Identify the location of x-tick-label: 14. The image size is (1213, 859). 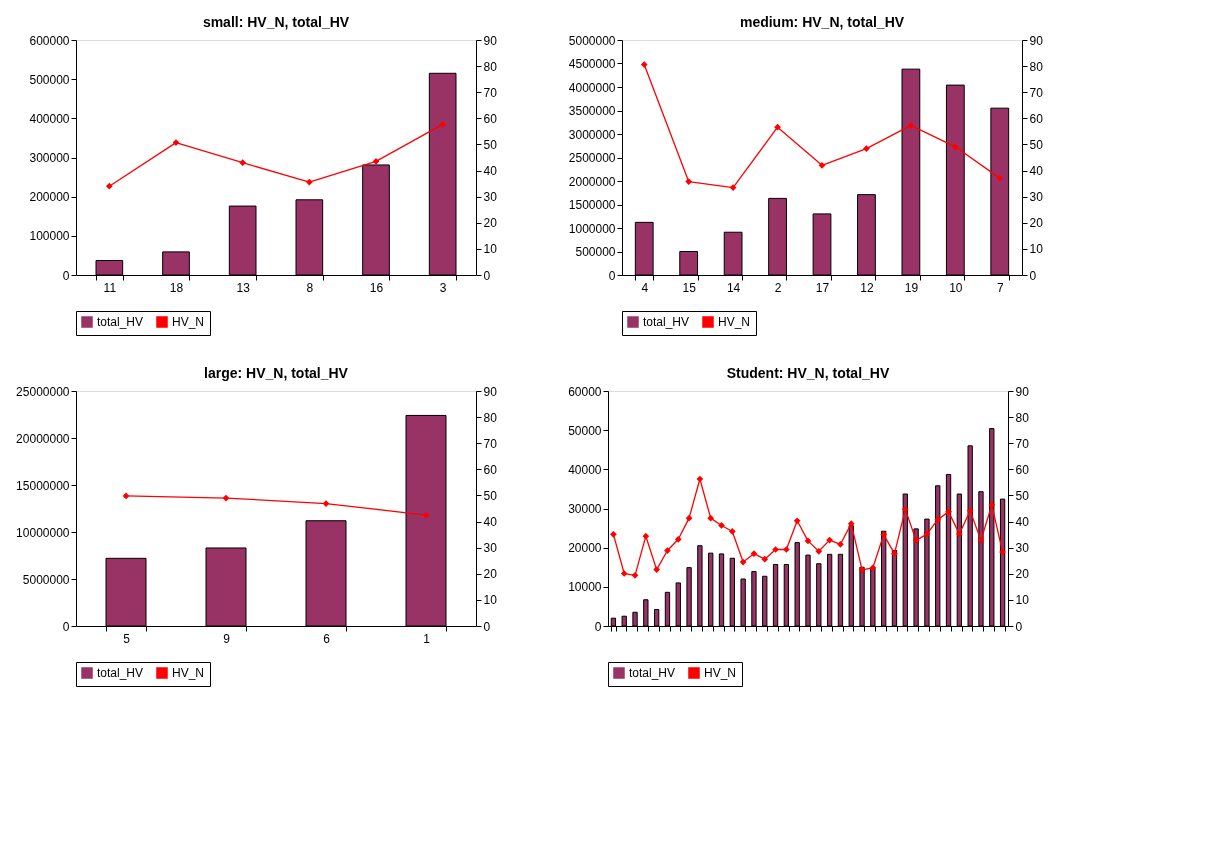
(733, 287).